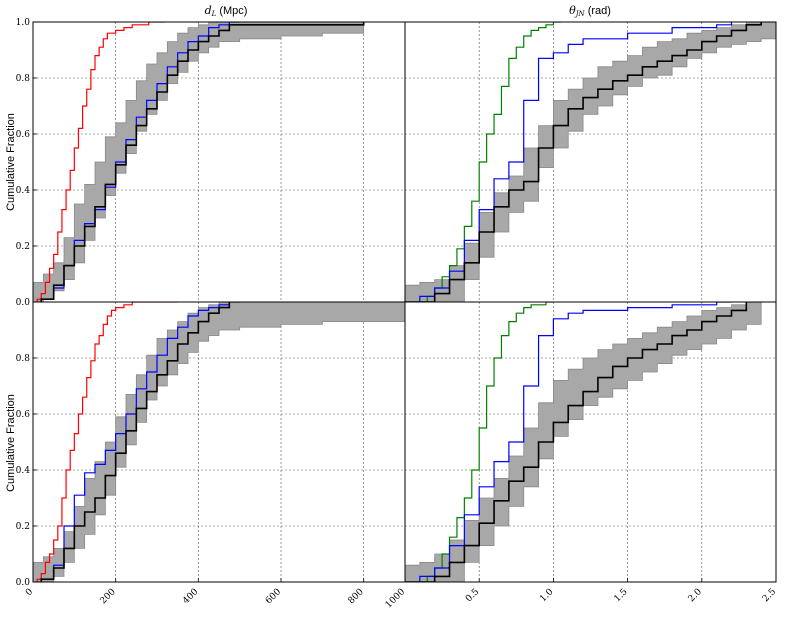 The image size is (789, 623). What do you see at coordinates (11, 443) in the screenshot?
I see `ylabel-bottom: Cumulative Fraction` at bounding box center [11, 443].